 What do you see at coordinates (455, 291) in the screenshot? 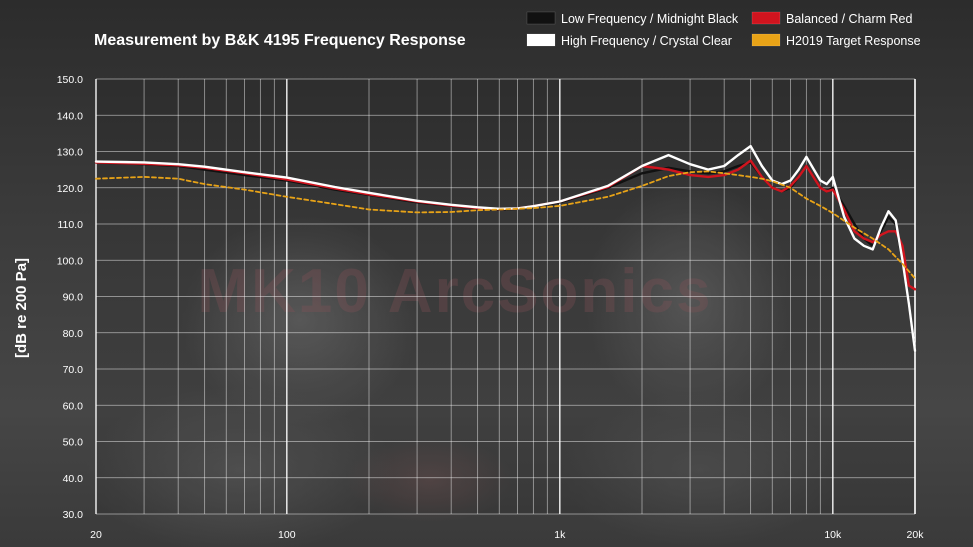
I see `watermark-text: MK10 ArcSonics` at bounding box center [455, 291].